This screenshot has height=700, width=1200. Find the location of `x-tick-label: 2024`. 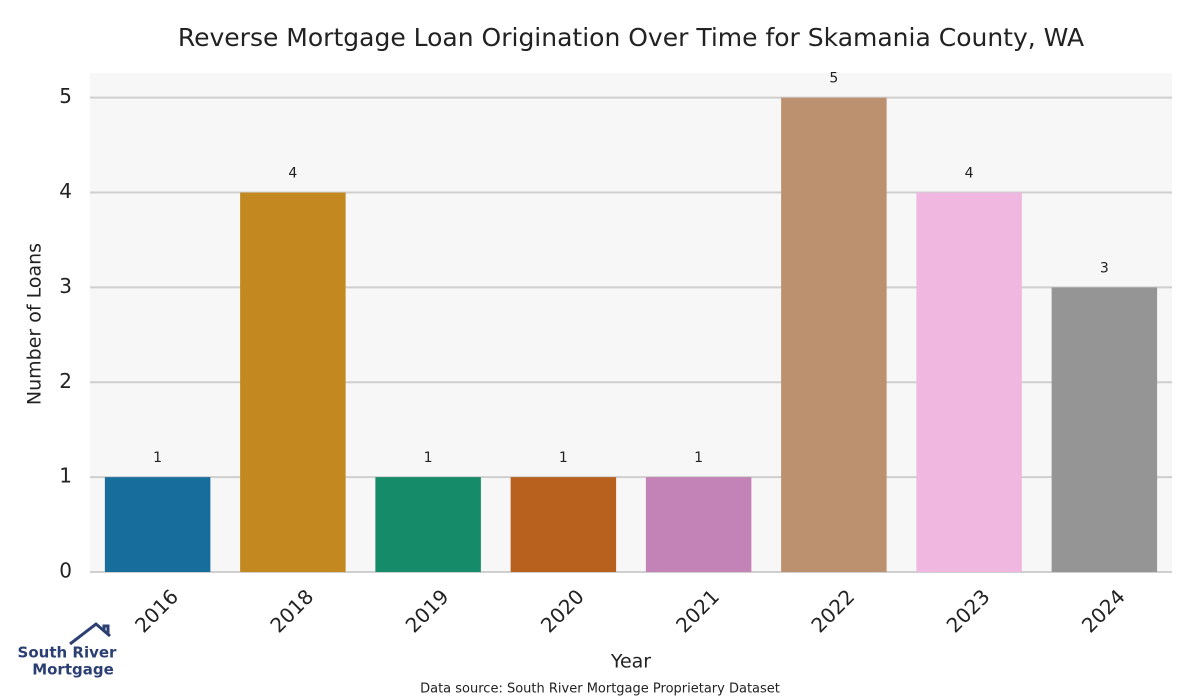

x-tick-label: 2024 is located at coordinates (1103, 610).